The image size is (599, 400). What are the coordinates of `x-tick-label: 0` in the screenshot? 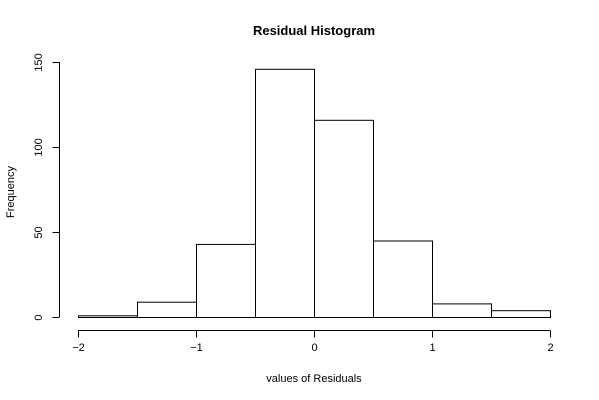 It's located at (314, 348).